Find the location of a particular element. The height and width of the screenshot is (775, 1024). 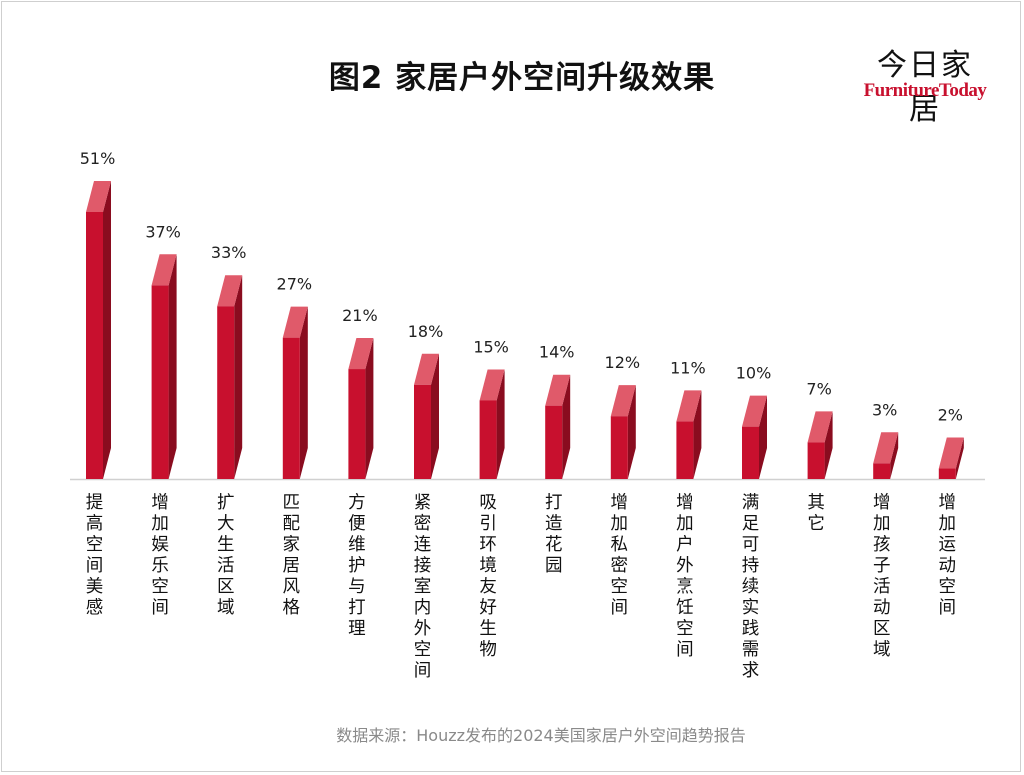

brand-logo-cn: 今日家居 is located at coordinates (925, 87).